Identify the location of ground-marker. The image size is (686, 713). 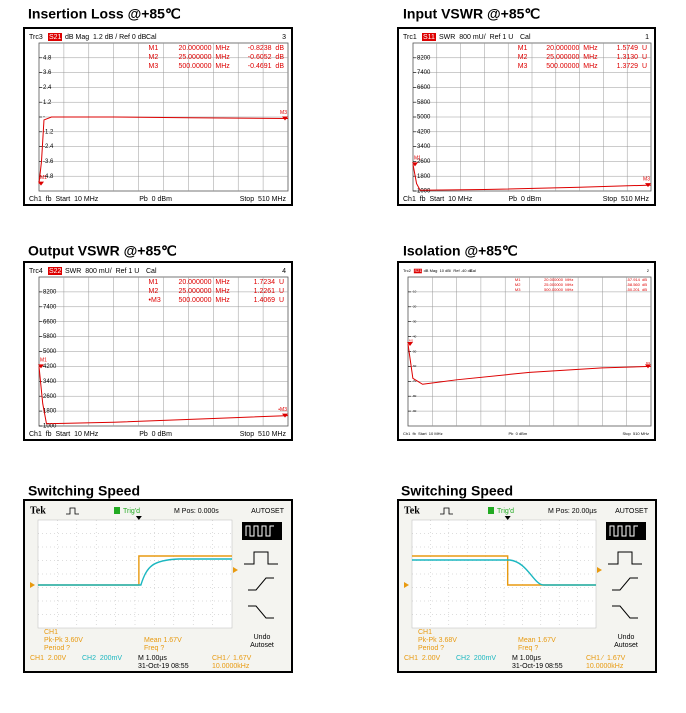
(406, 585).